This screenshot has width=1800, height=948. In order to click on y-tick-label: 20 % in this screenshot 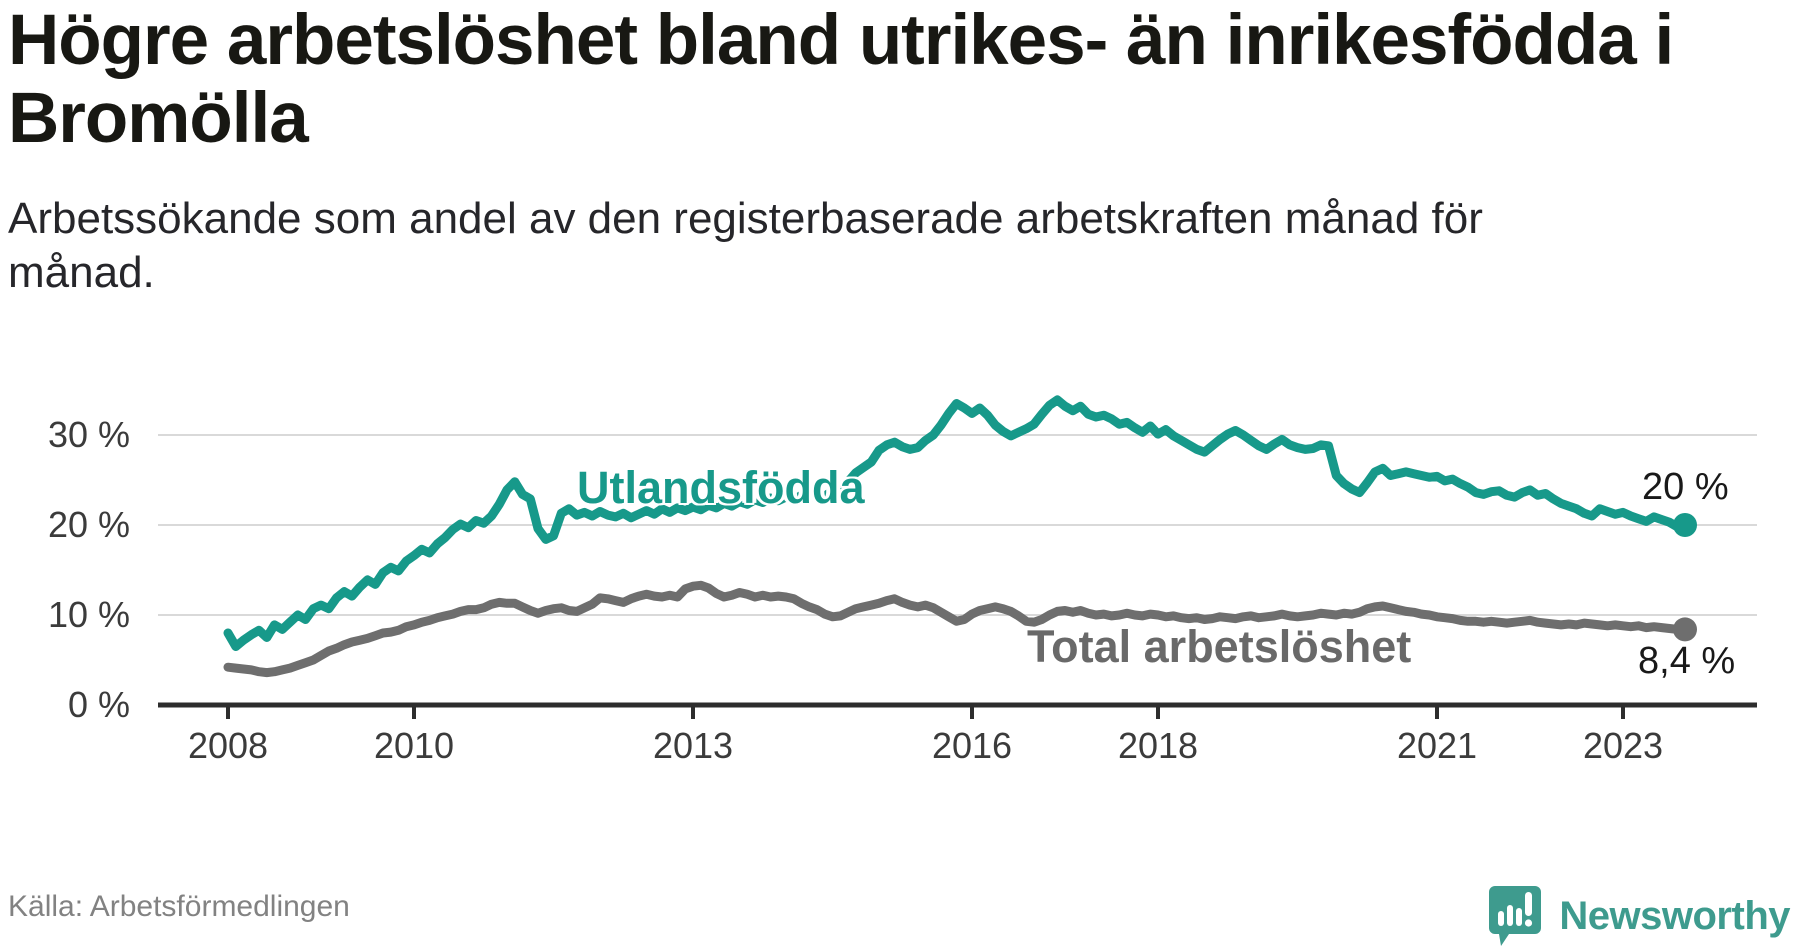, I will do `click(88, 524)`.